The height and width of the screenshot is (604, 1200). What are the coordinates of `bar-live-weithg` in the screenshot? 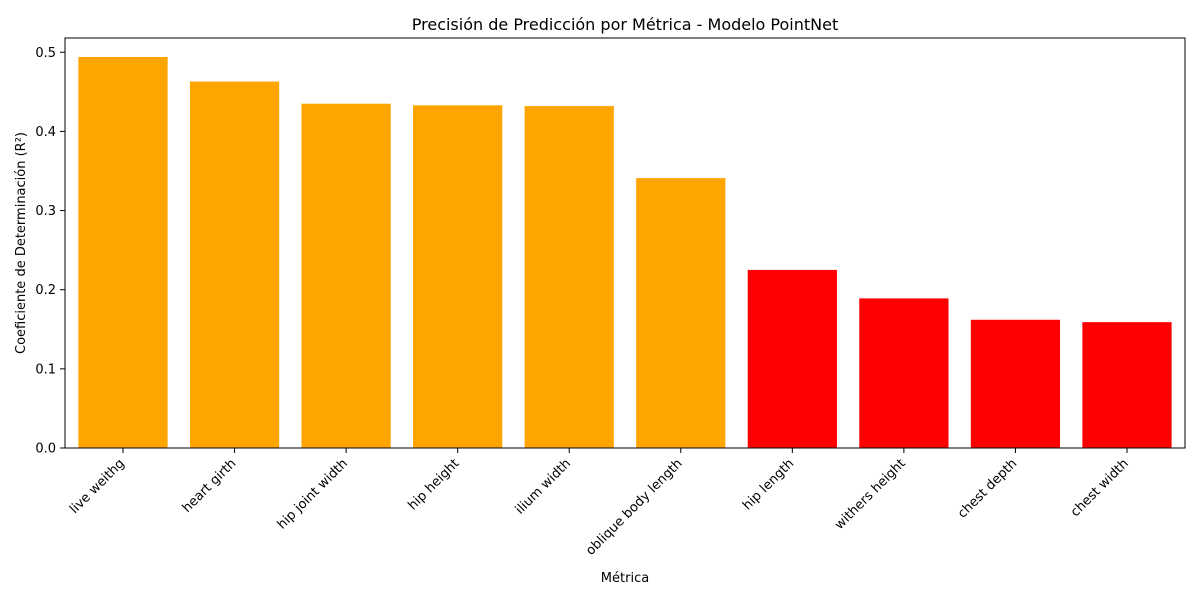 It's located at (123, 252).